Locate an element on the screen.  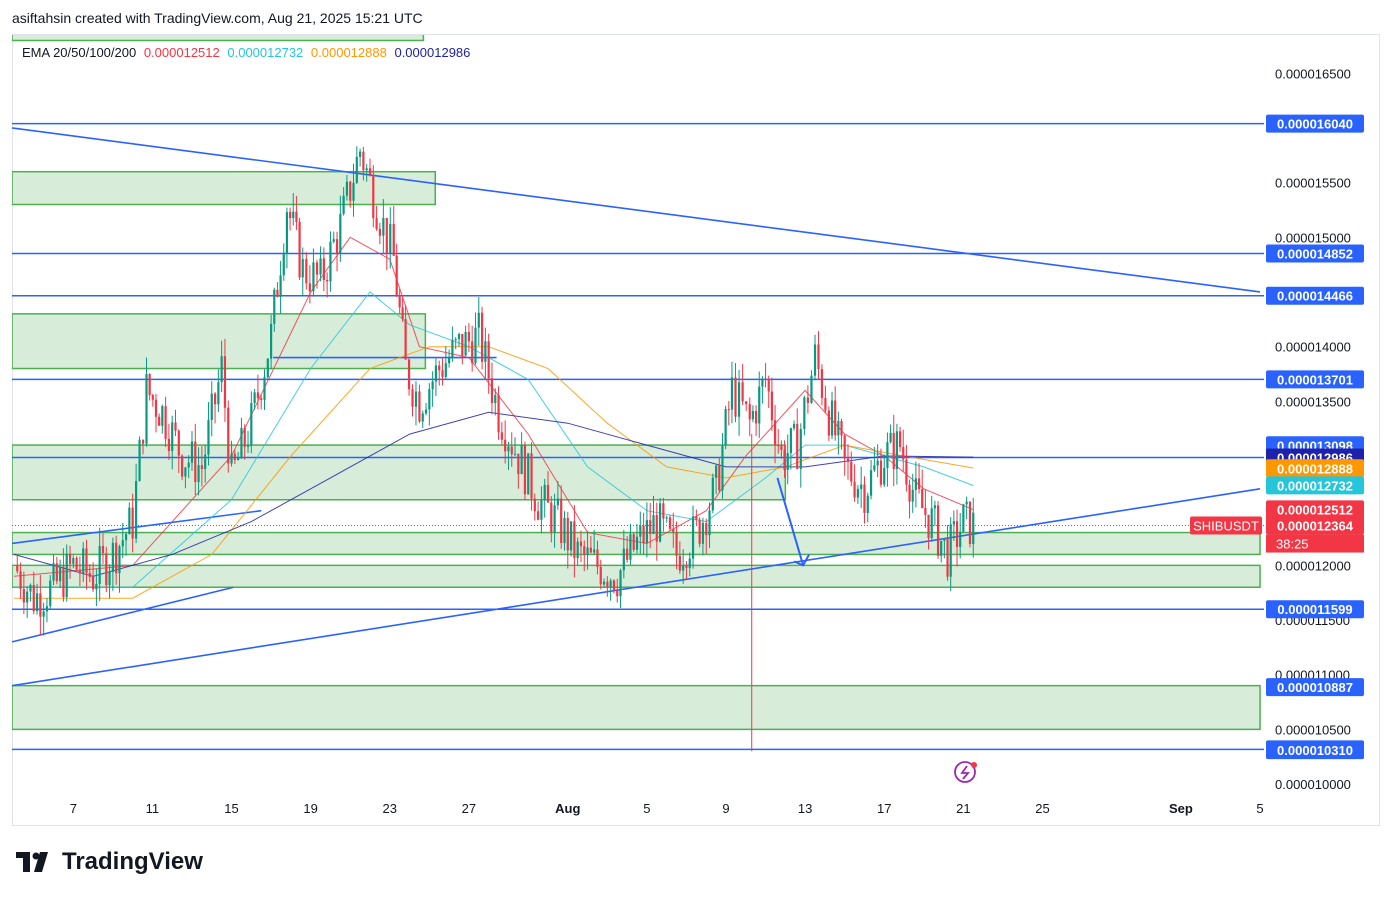
x-tick-label: 5 is located at coordinates (1259, 808).